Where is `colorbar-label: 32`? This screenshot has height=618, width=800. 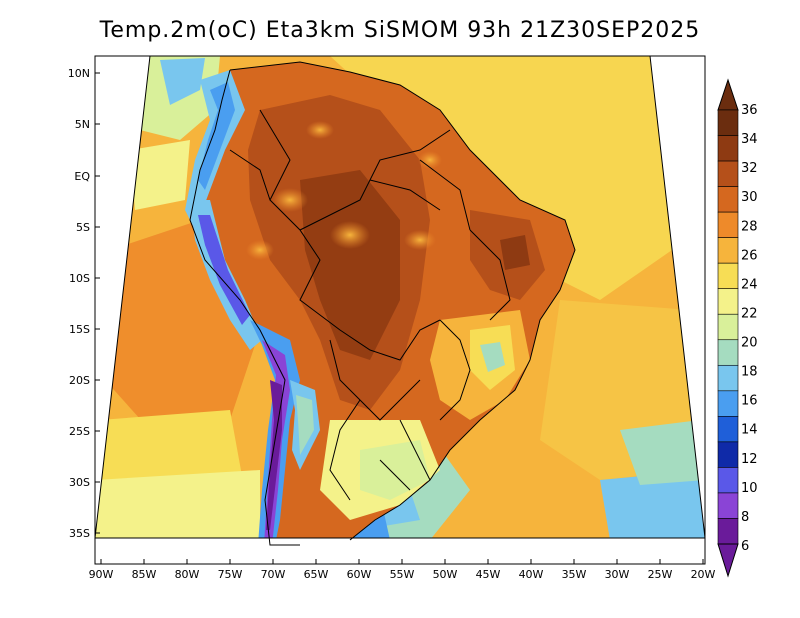
colorbar-label: 32 is located at coordinates (749, 168).